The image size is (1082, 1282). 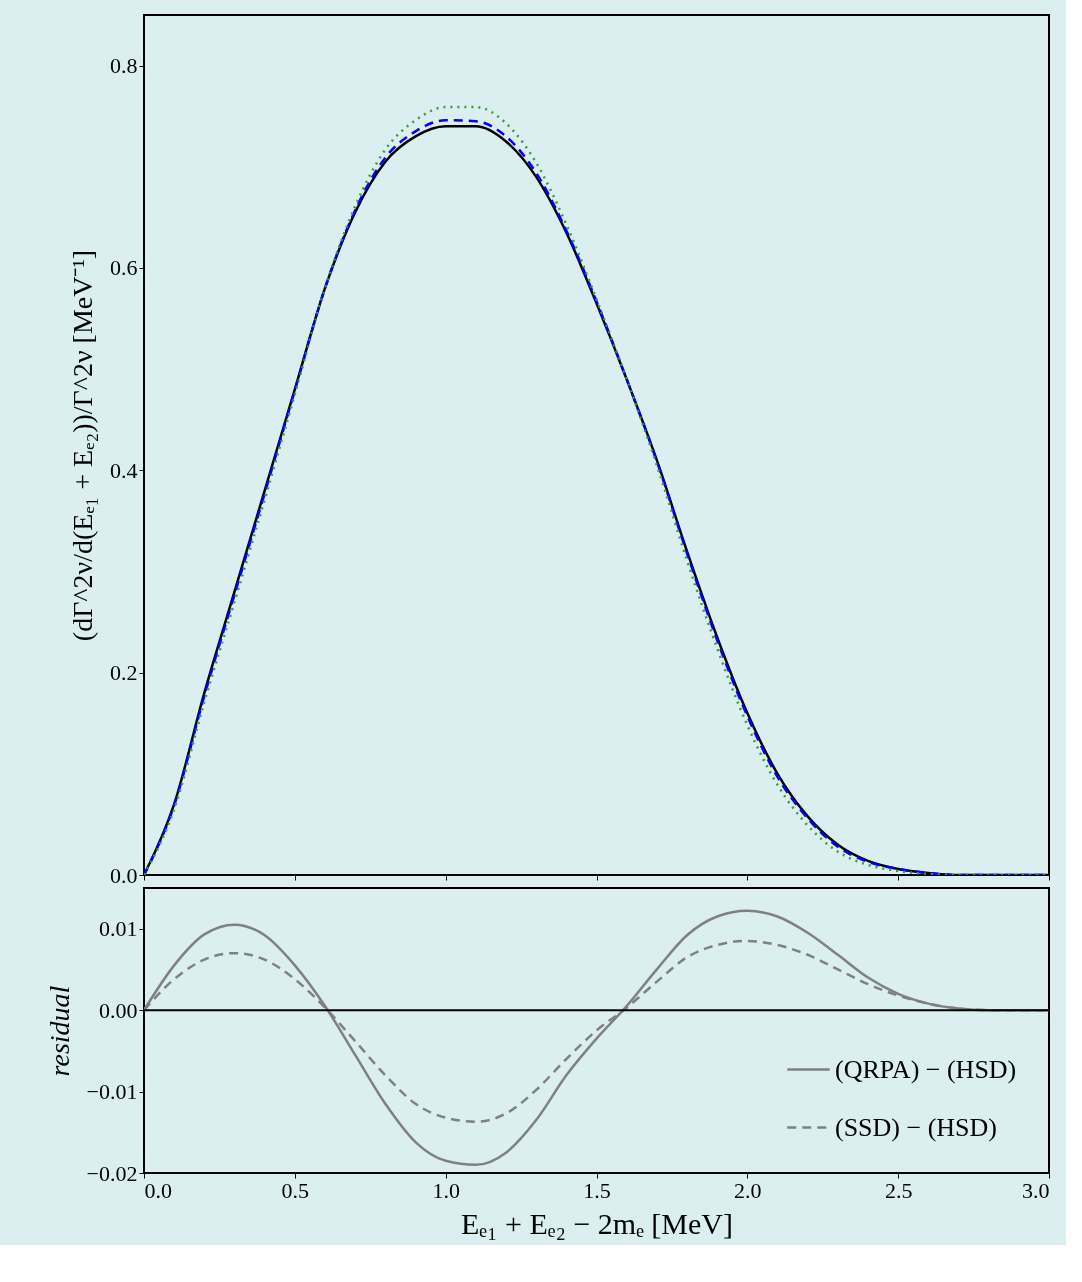 What do you see at coordinates (124, 875) in the screenshot?
I see `y-tick-label: 0.0` at bounding box center [124, 875].